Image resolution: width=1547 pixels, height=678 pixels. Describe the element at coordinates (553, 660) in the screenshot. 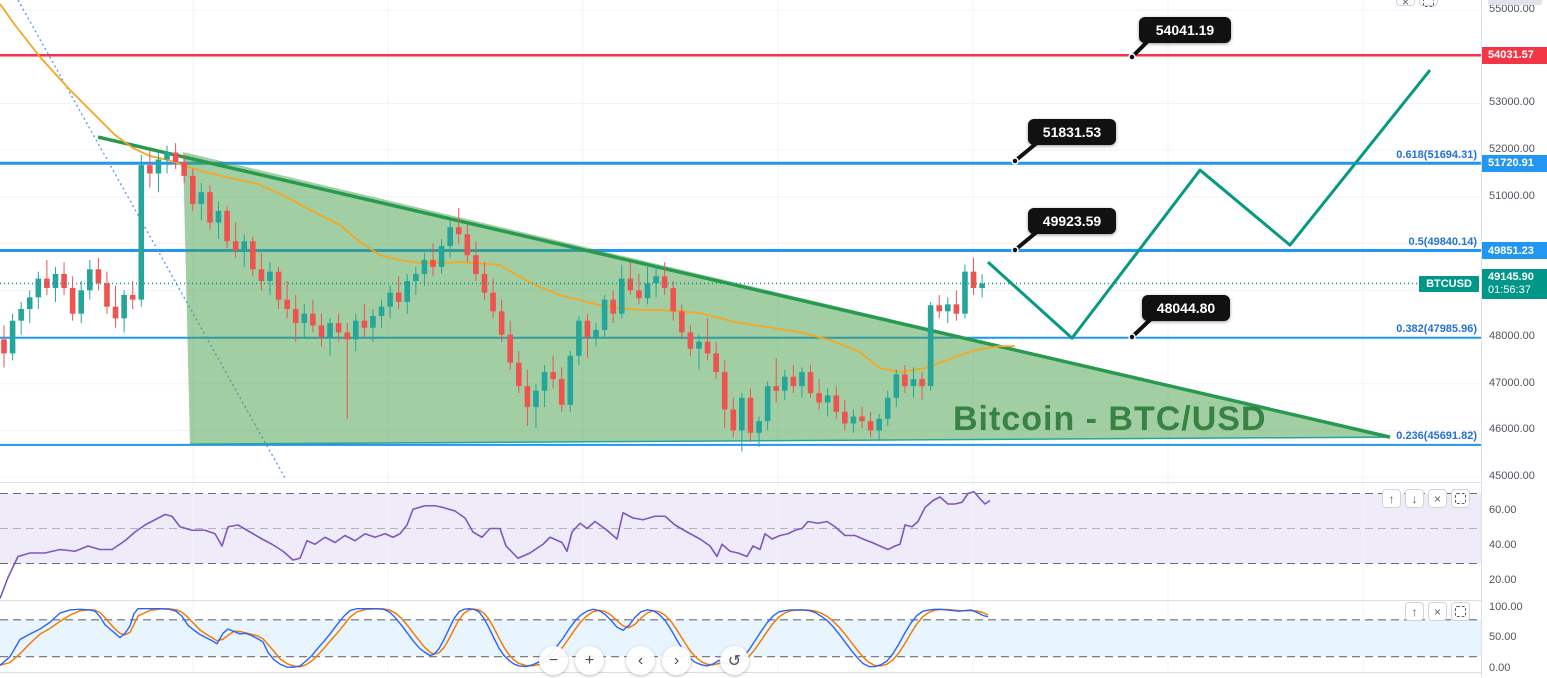

I see `zoom-out-button: −` at that location.